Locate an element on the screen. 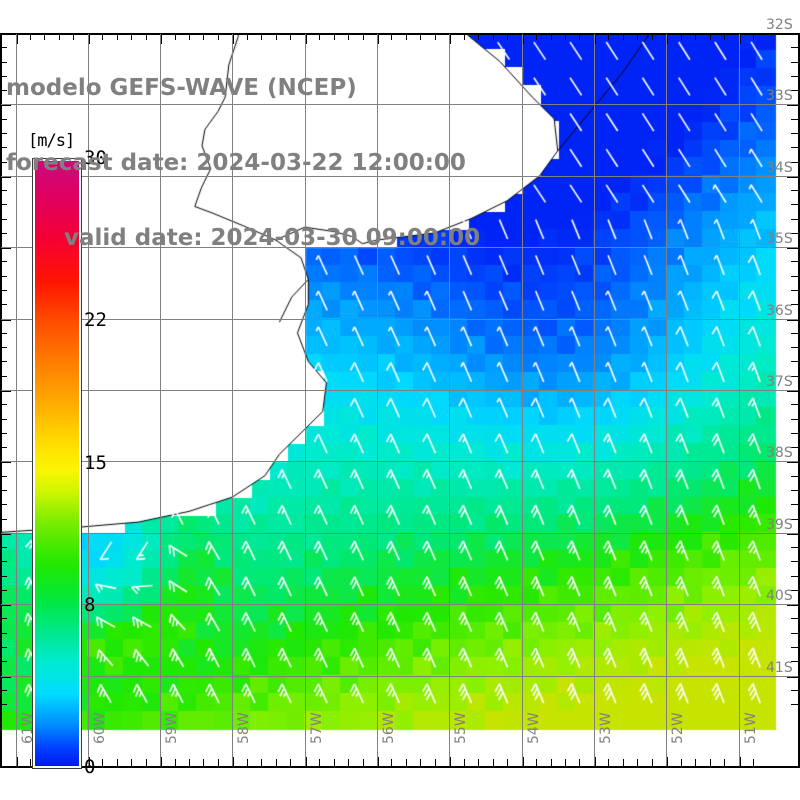  axis-frame-top is located at coordinates (400, 34).